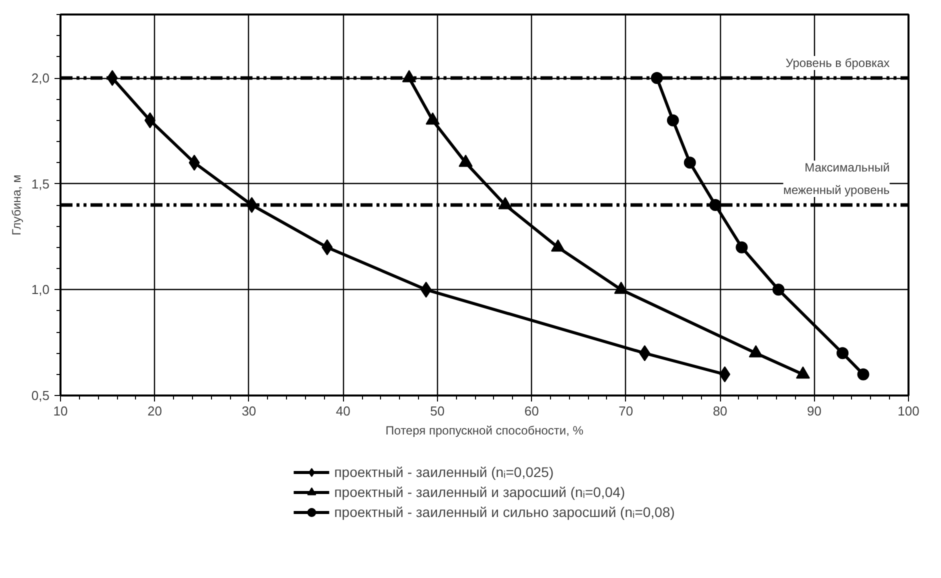 This screenshot has width=941, height=578. Describe the element at coordinates (909, 411) in the screenshot. I see `x-tick-label: 100` at that location.